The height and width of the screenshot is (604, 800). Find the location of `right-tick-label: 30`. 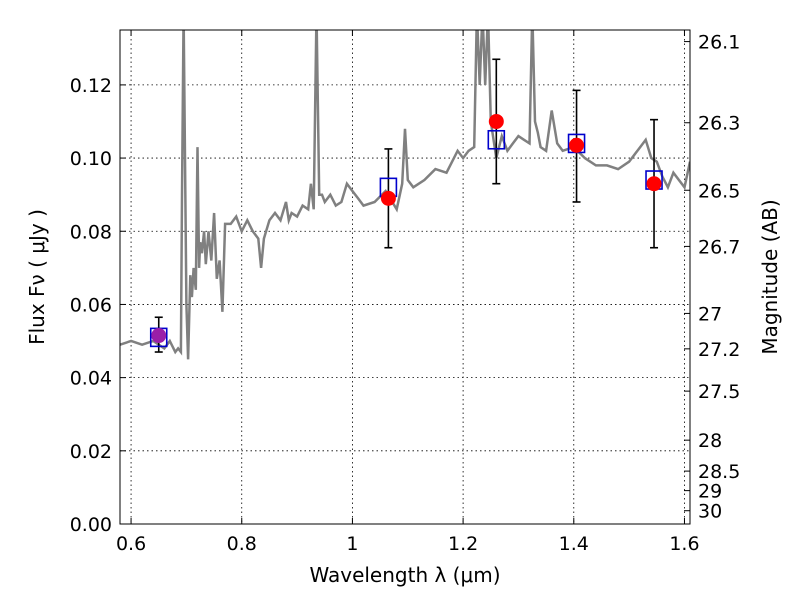

right-tick-label: 30 is located at coordinates (710, 512).